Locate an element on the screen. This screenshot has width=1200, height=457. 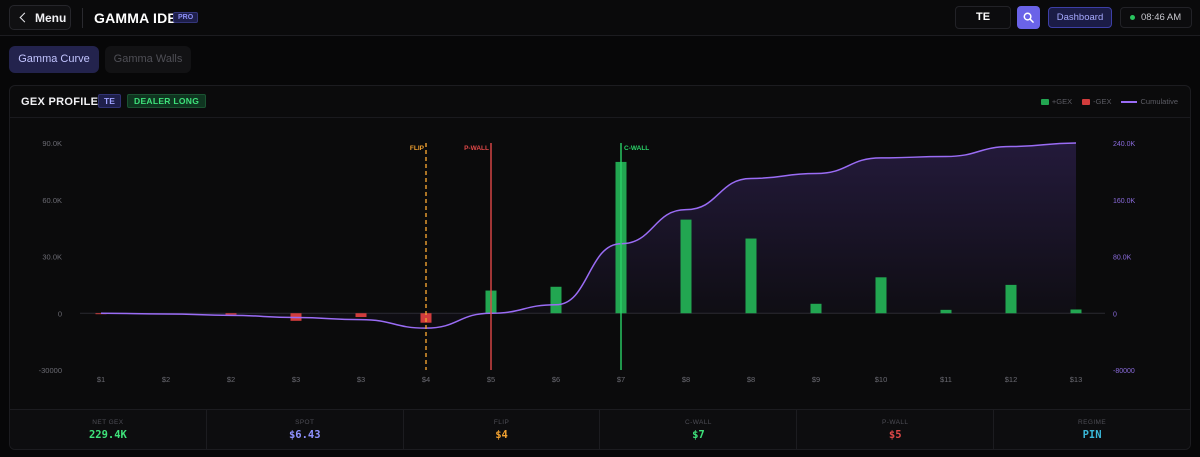
y-axis-tick-left: 90.0K is located at coordinates (52, 143).